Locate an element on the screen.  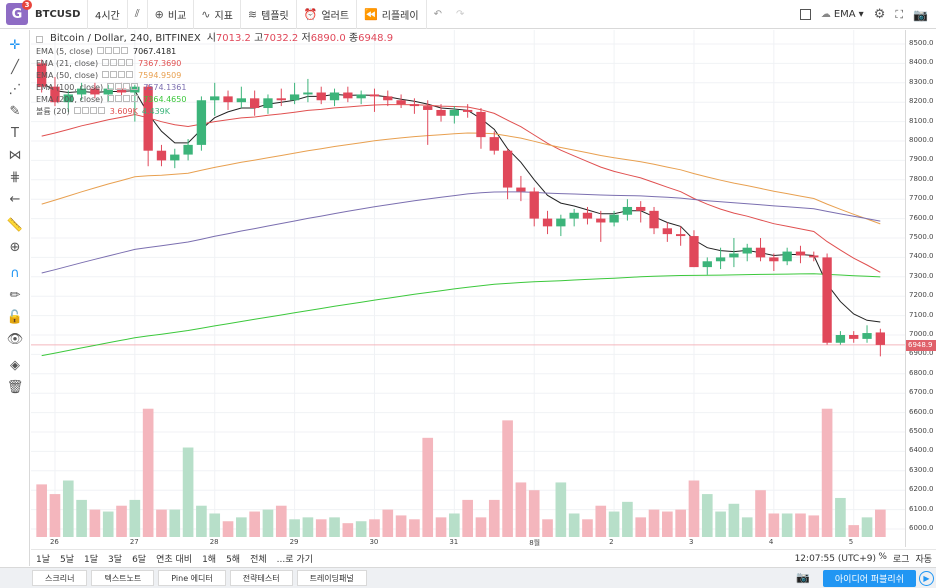
brush-icon: ✎ is located at coordinates (15, 111).